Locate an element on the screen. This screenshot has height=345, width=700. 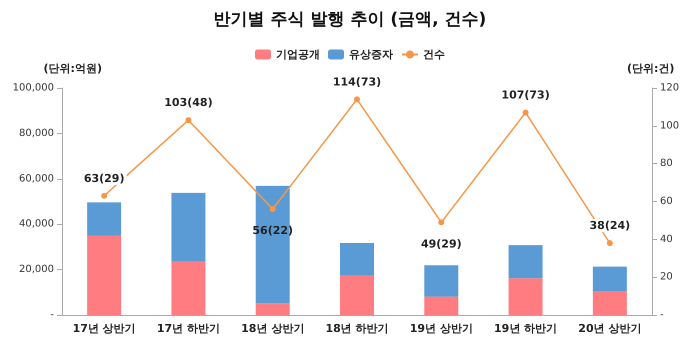
x-tick-label: 18년 상반기 is located at coordinates (272, 328).